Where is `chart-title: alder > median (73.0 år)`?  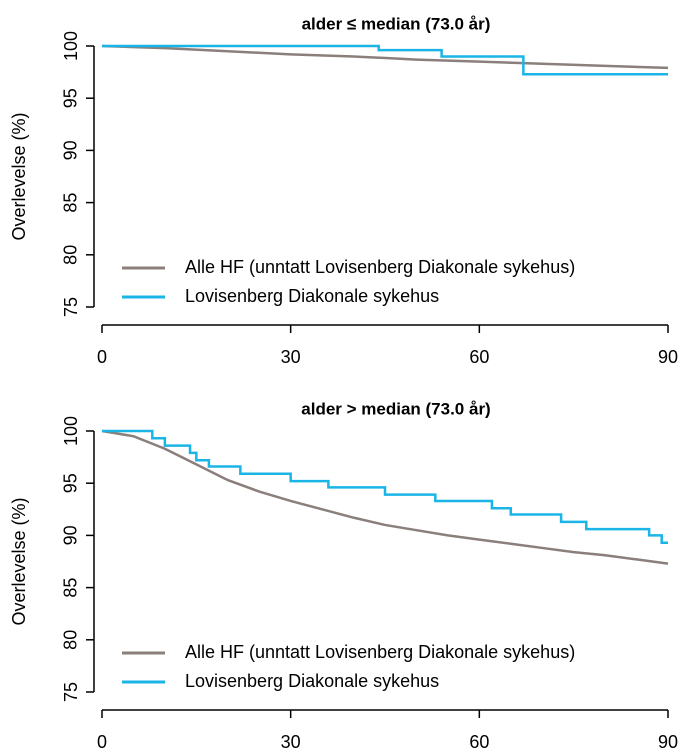
chart-title: alder > median (73.0 år) is located at coordinates (395, 408).